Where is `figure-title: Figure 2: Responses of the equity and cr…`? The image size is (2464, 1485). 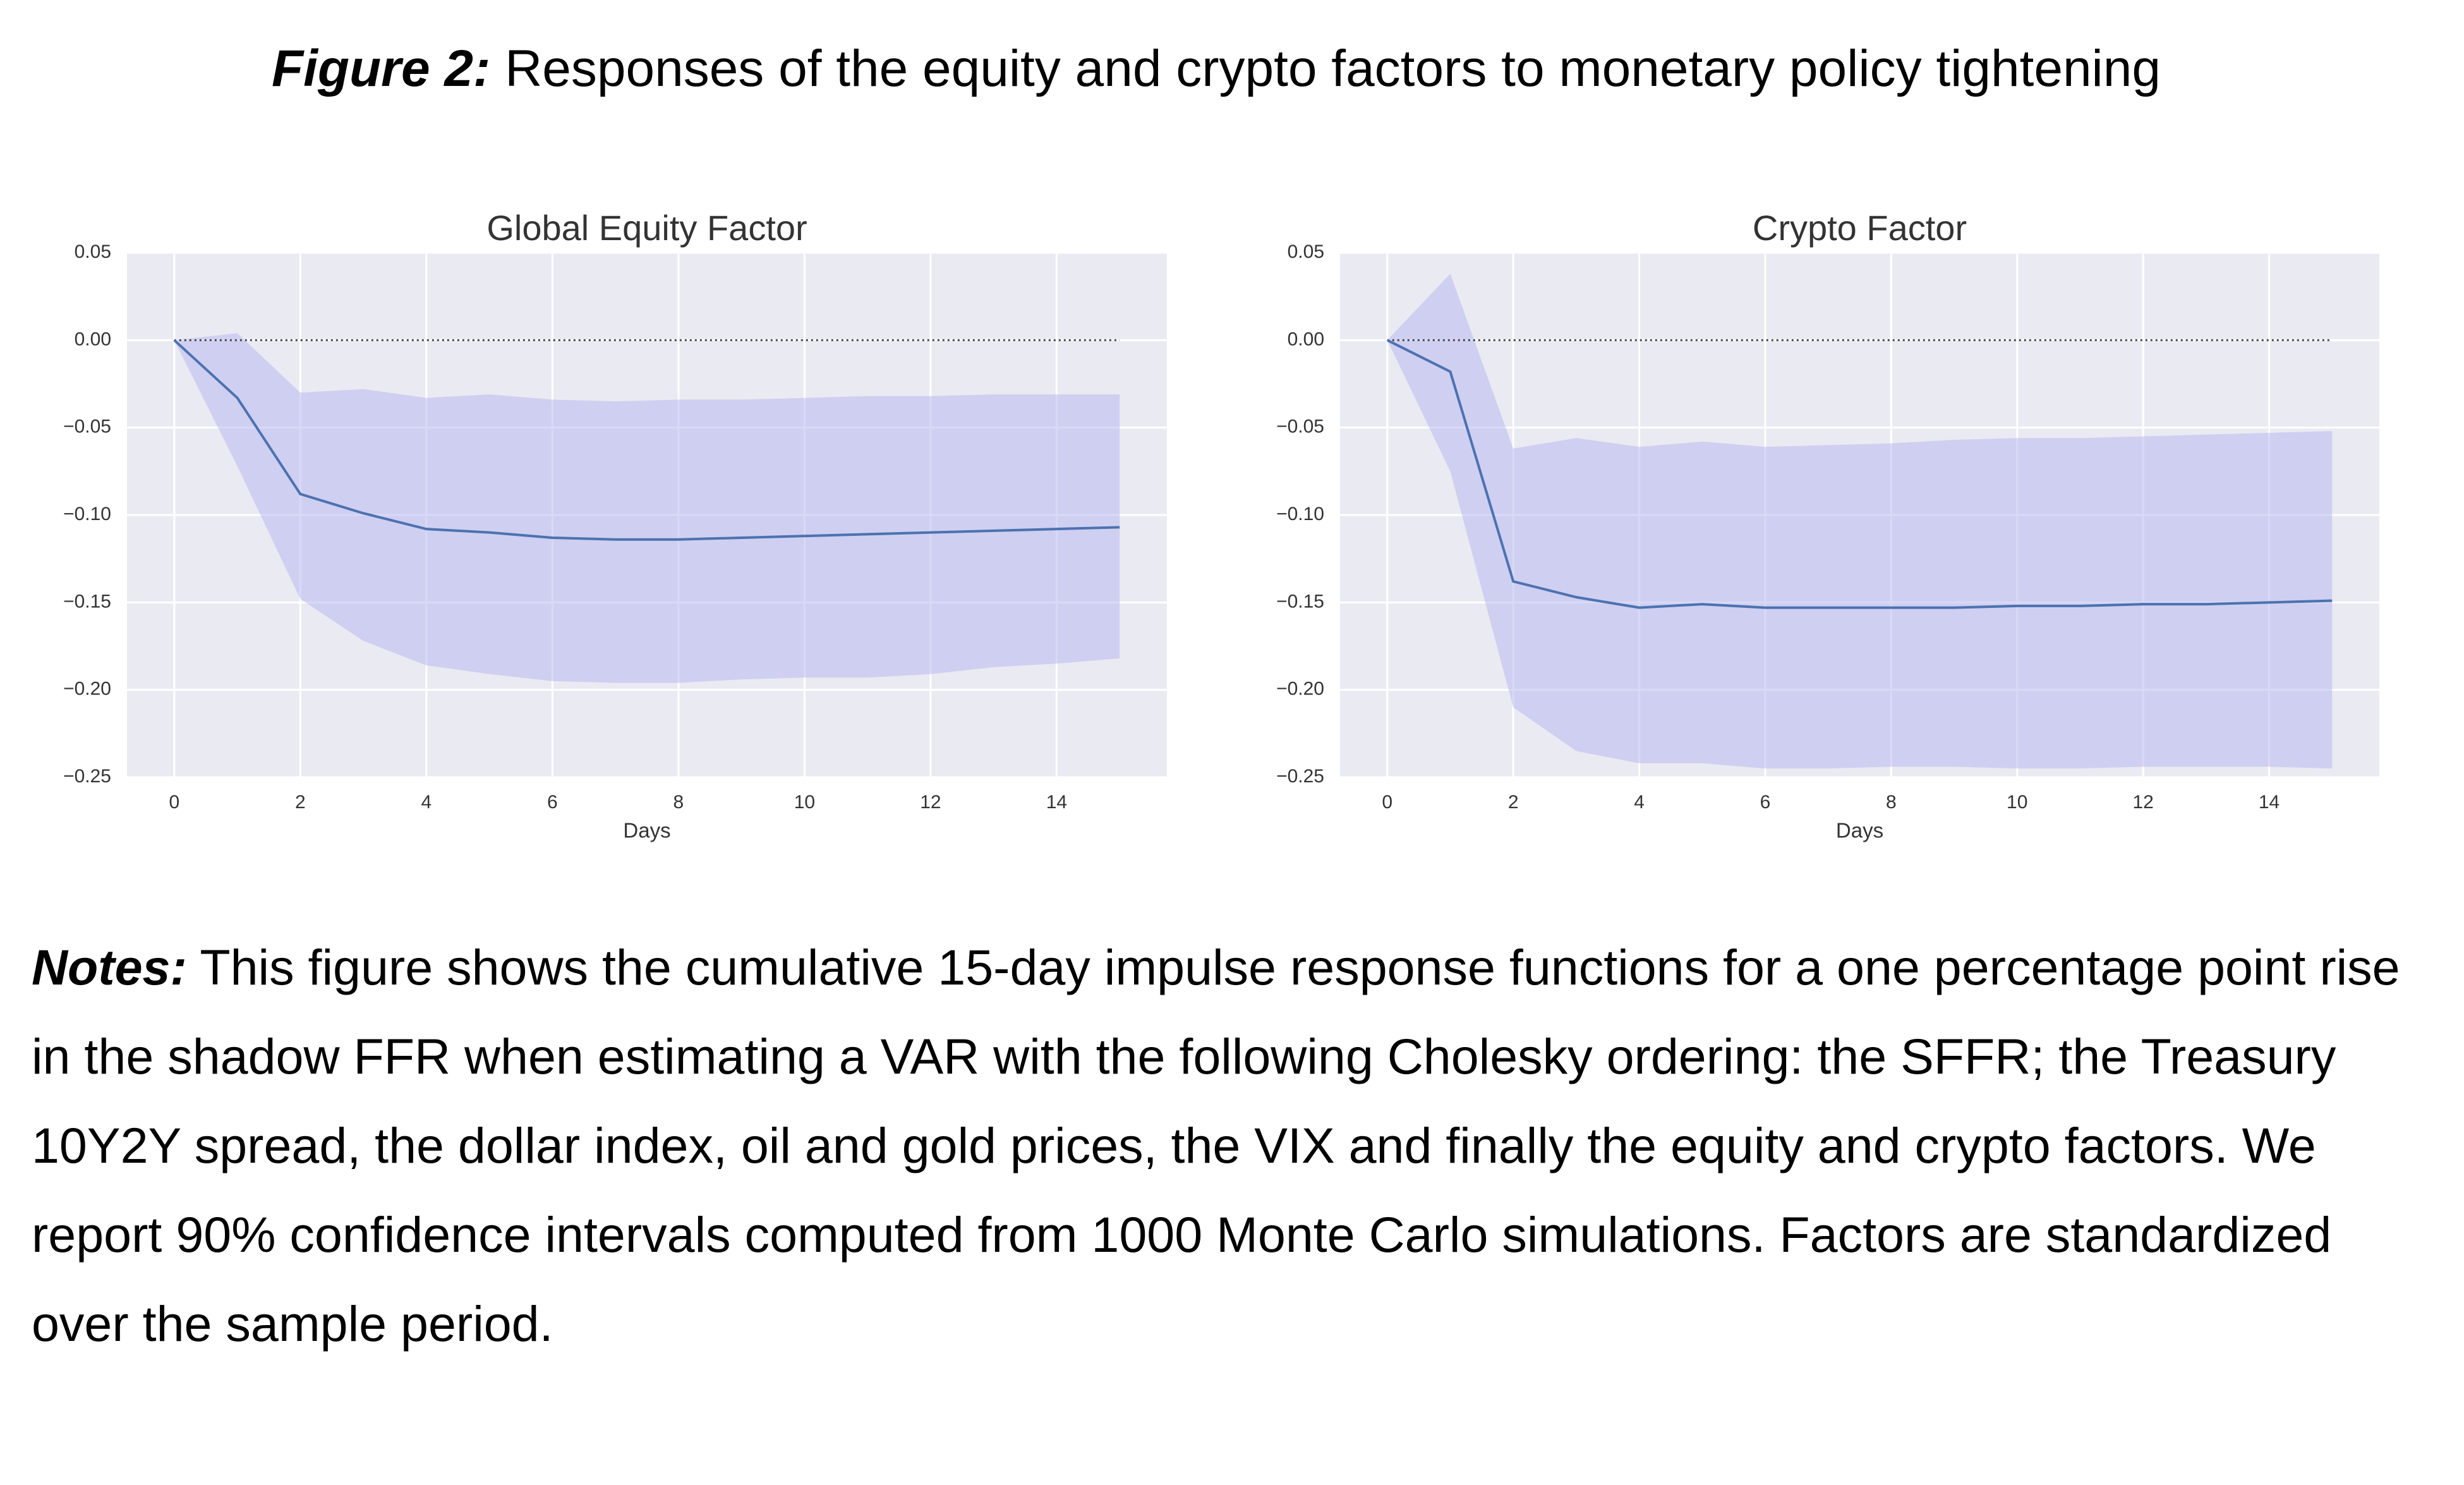
figure-title: Figure 2: Responses of the equity and cr… is located at coordinates (1216, 69).